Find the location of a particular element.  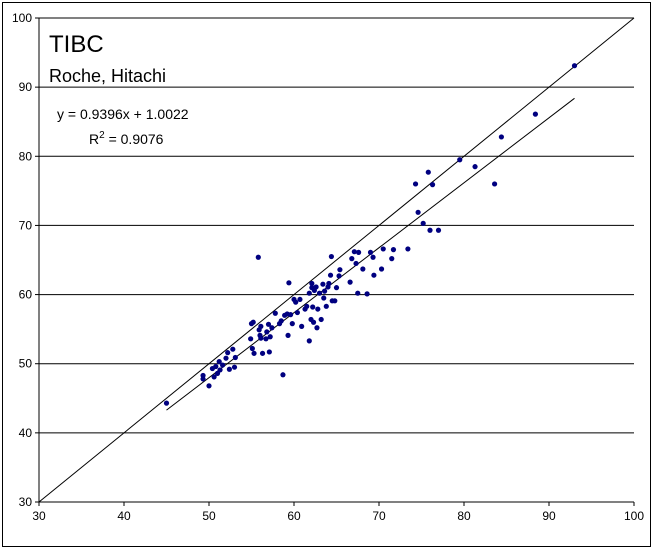

regression-equation: y = 0.9396x + 1.0022 is located at coordinates (123, 114).